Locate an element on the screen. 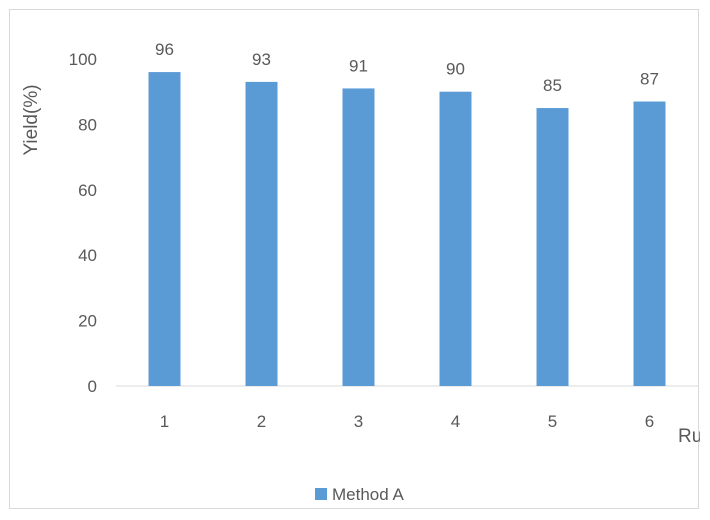  x-tick-label: 3 is located at coordinates (358, 421).